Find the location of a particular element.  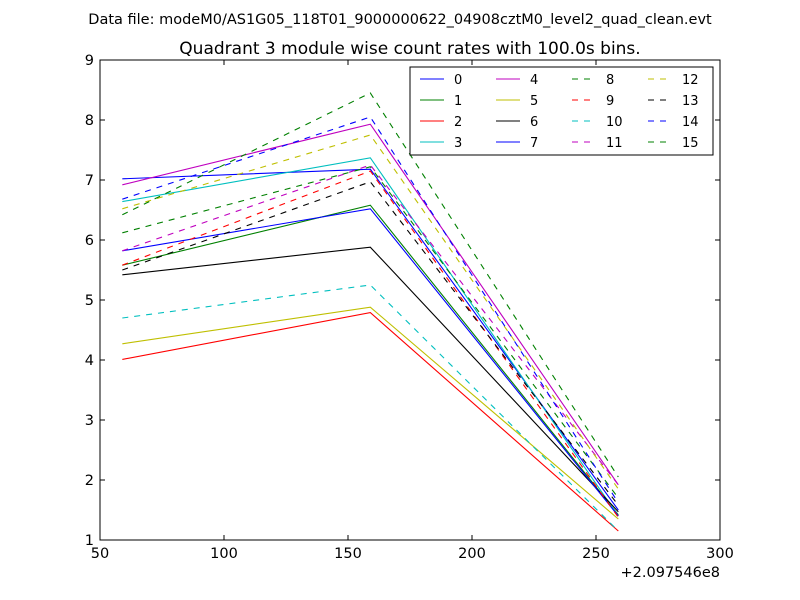

x-tick-label: 50 is located at coordinates (100, 554).